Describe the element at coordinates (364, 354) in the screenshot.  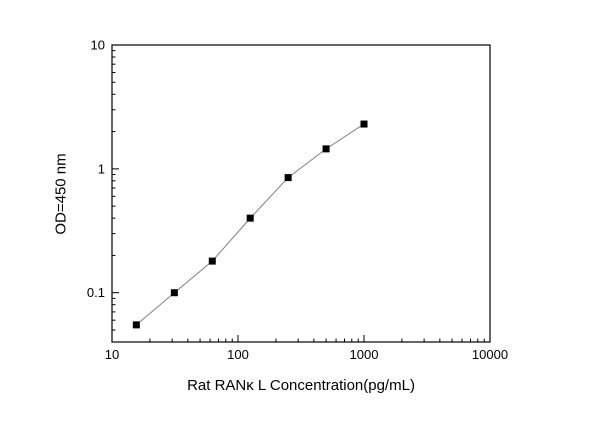
I see `x-tick-label: 1000` at that location.